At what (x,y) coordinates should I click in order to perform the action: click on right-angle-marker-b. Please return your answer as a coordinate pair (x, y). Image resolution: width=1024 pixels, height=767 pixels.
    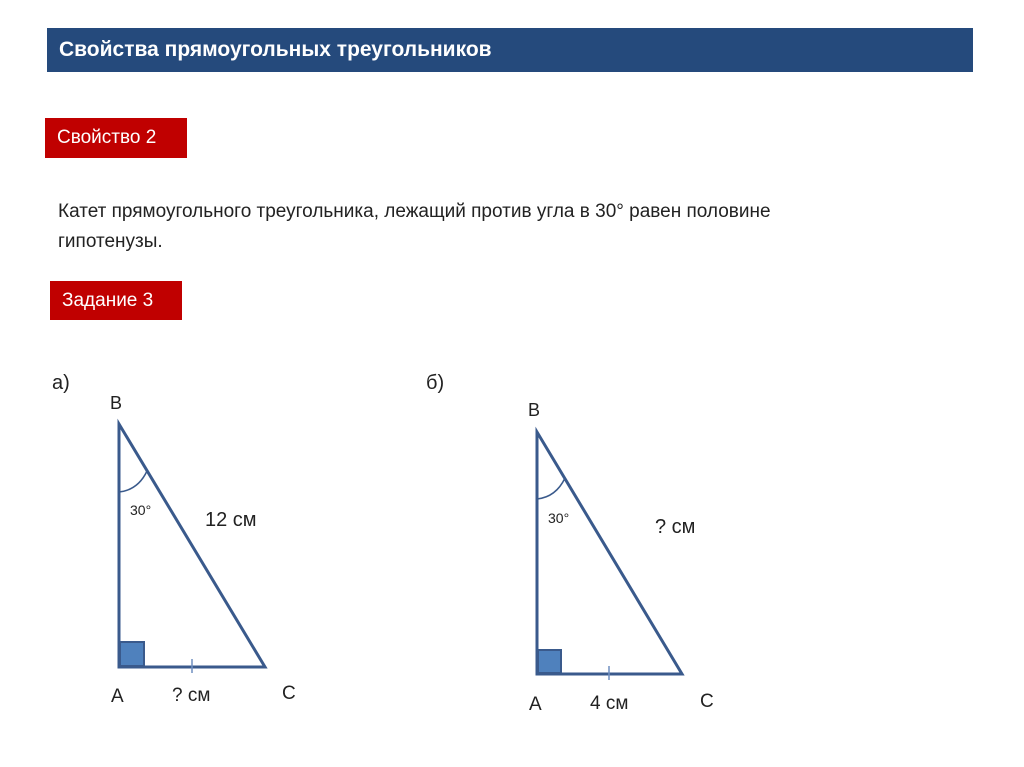
    Looking at the image, I should click on (549, 661).